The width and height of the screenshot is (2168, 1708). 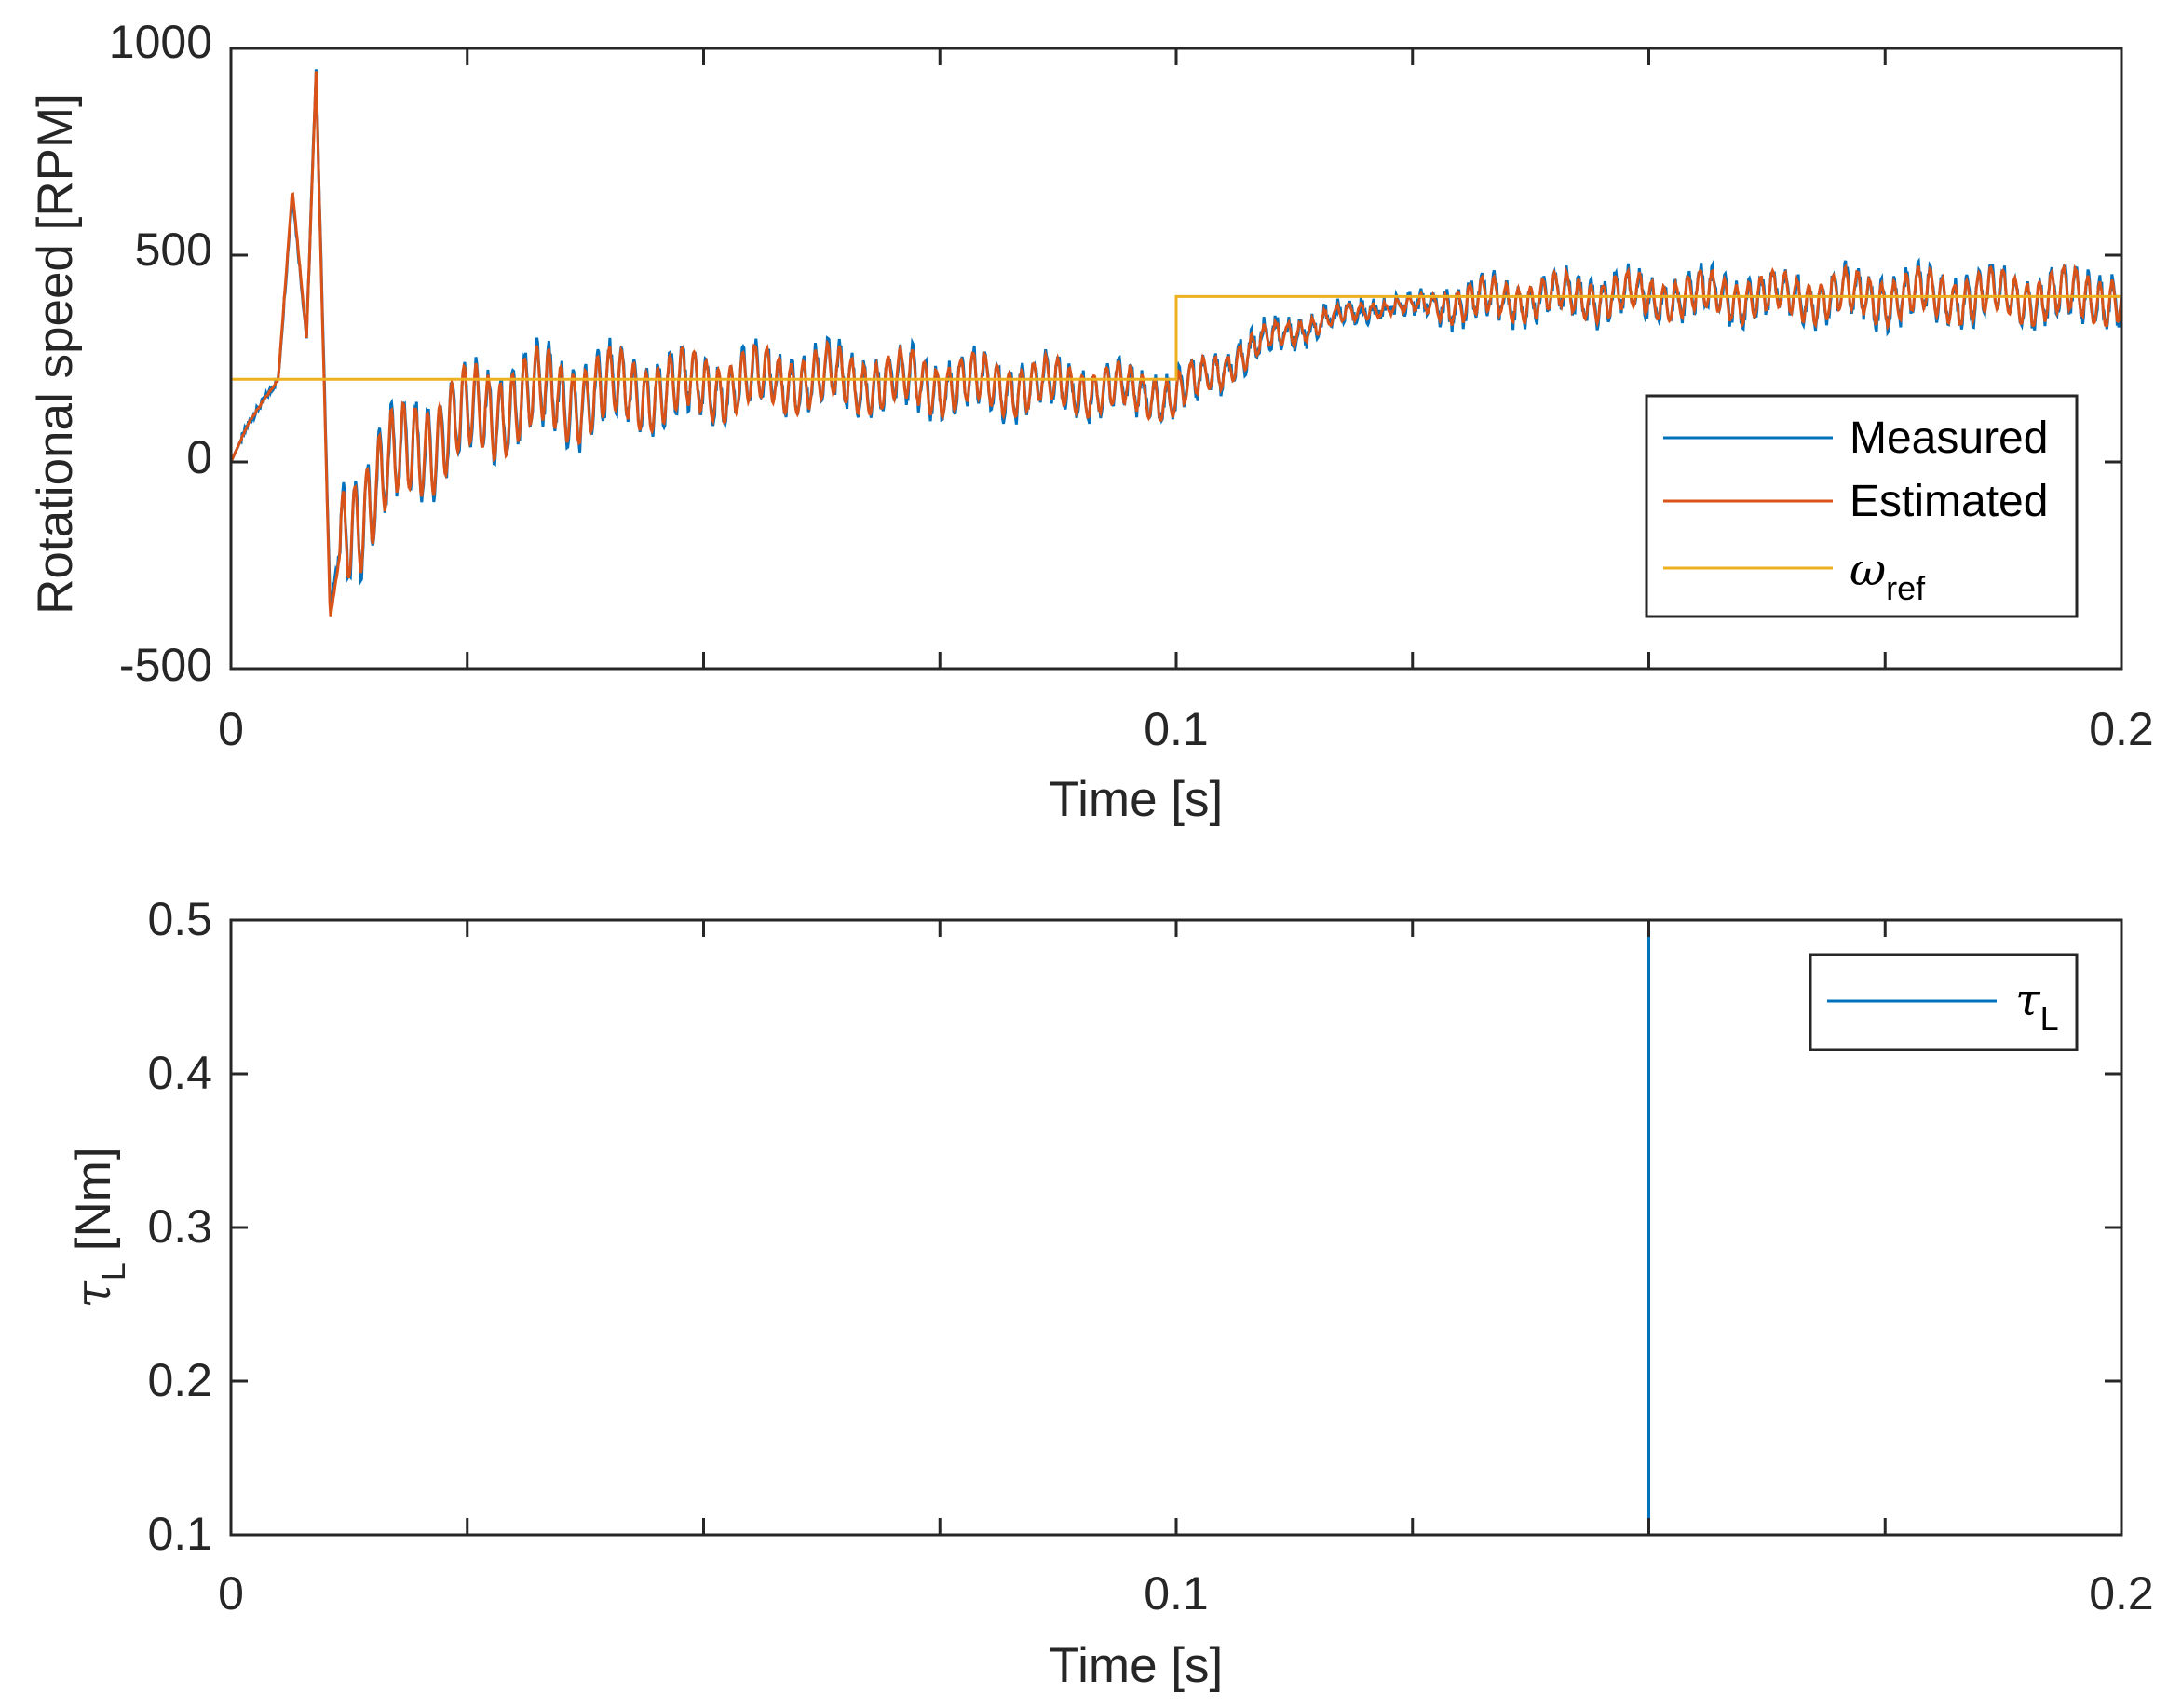 What do you see at coordinates (1176, 729) in the screenshot?
I see `speed-xtick-label: 0.1` at bounding box center [1176, 729].